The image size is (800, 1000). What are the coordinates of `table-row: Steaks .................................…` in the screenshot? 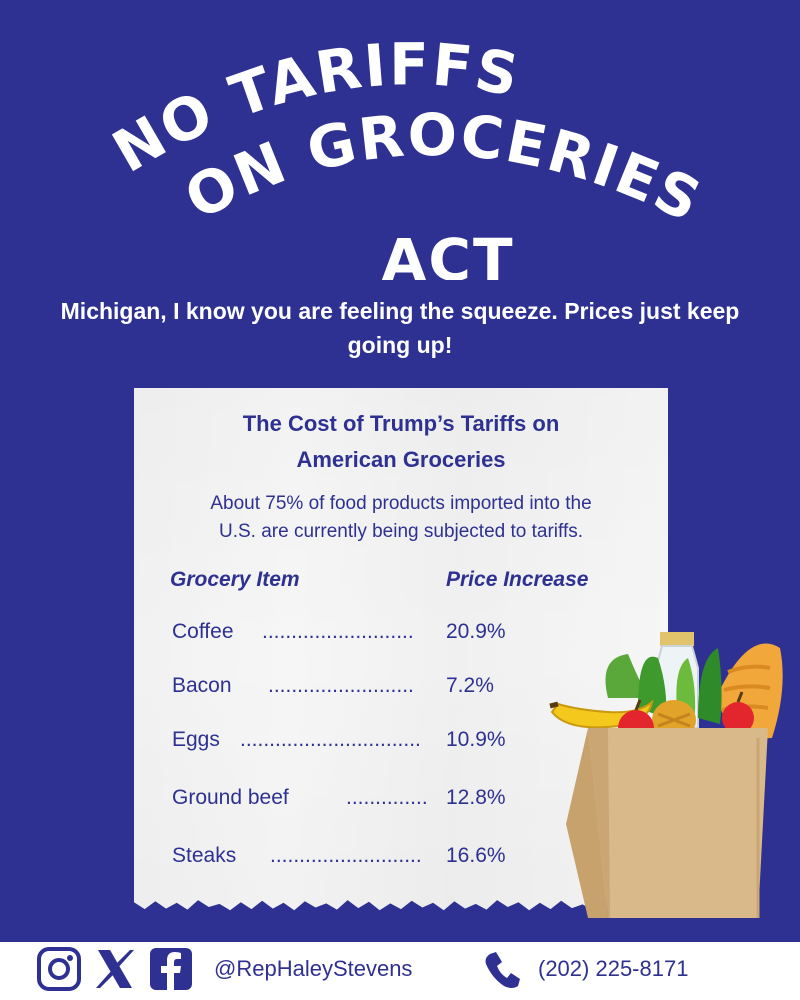 It's located at (402, 859).